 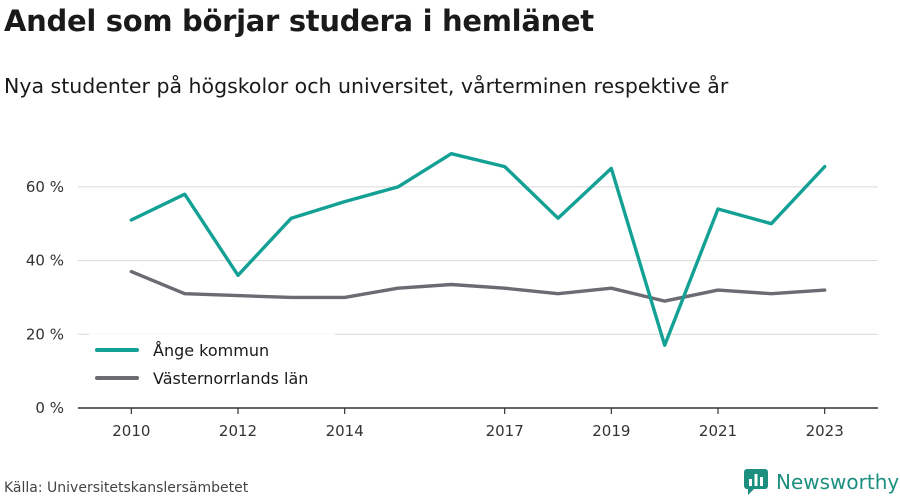 What do you see at coordinates (49, 408) in the screenshot?
I see `y-tick-label: 0 %` at bounding box center [49, 408].